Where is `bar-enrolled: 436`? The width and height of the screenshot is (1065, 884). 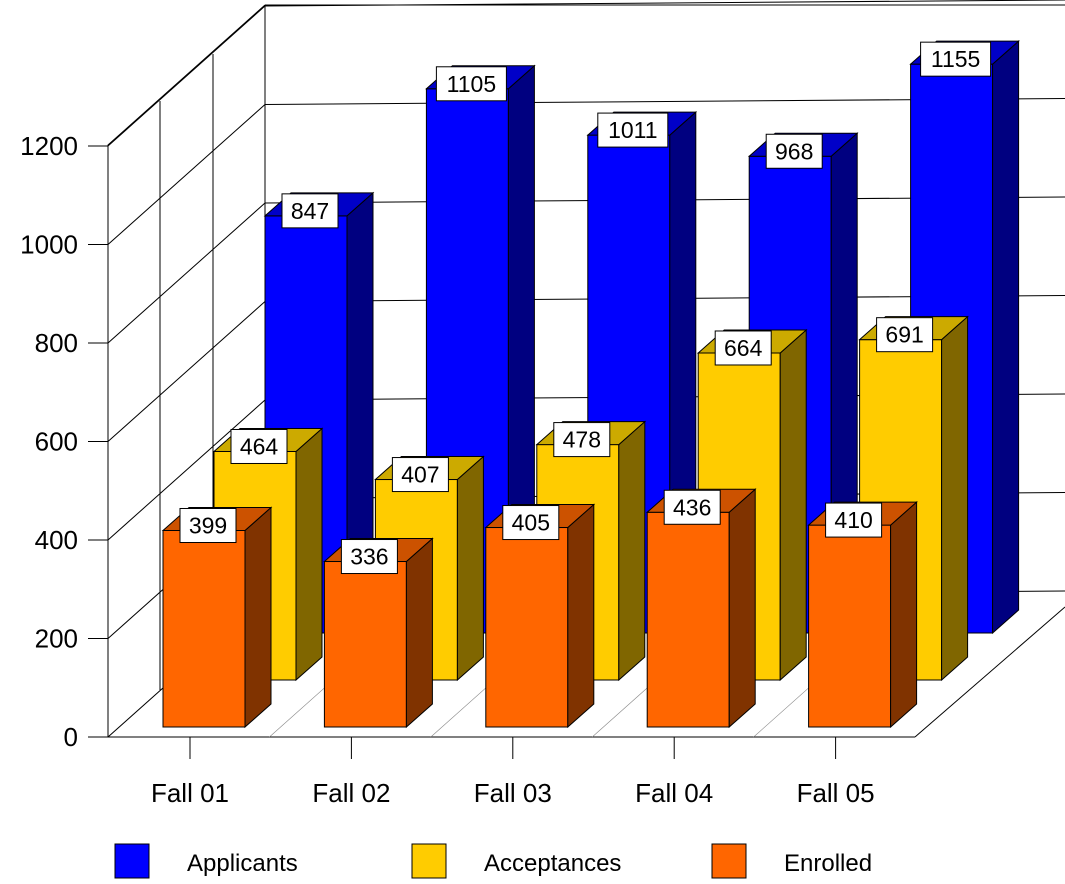
bar-enrolled: 436 is located at coordinates (701, 608).